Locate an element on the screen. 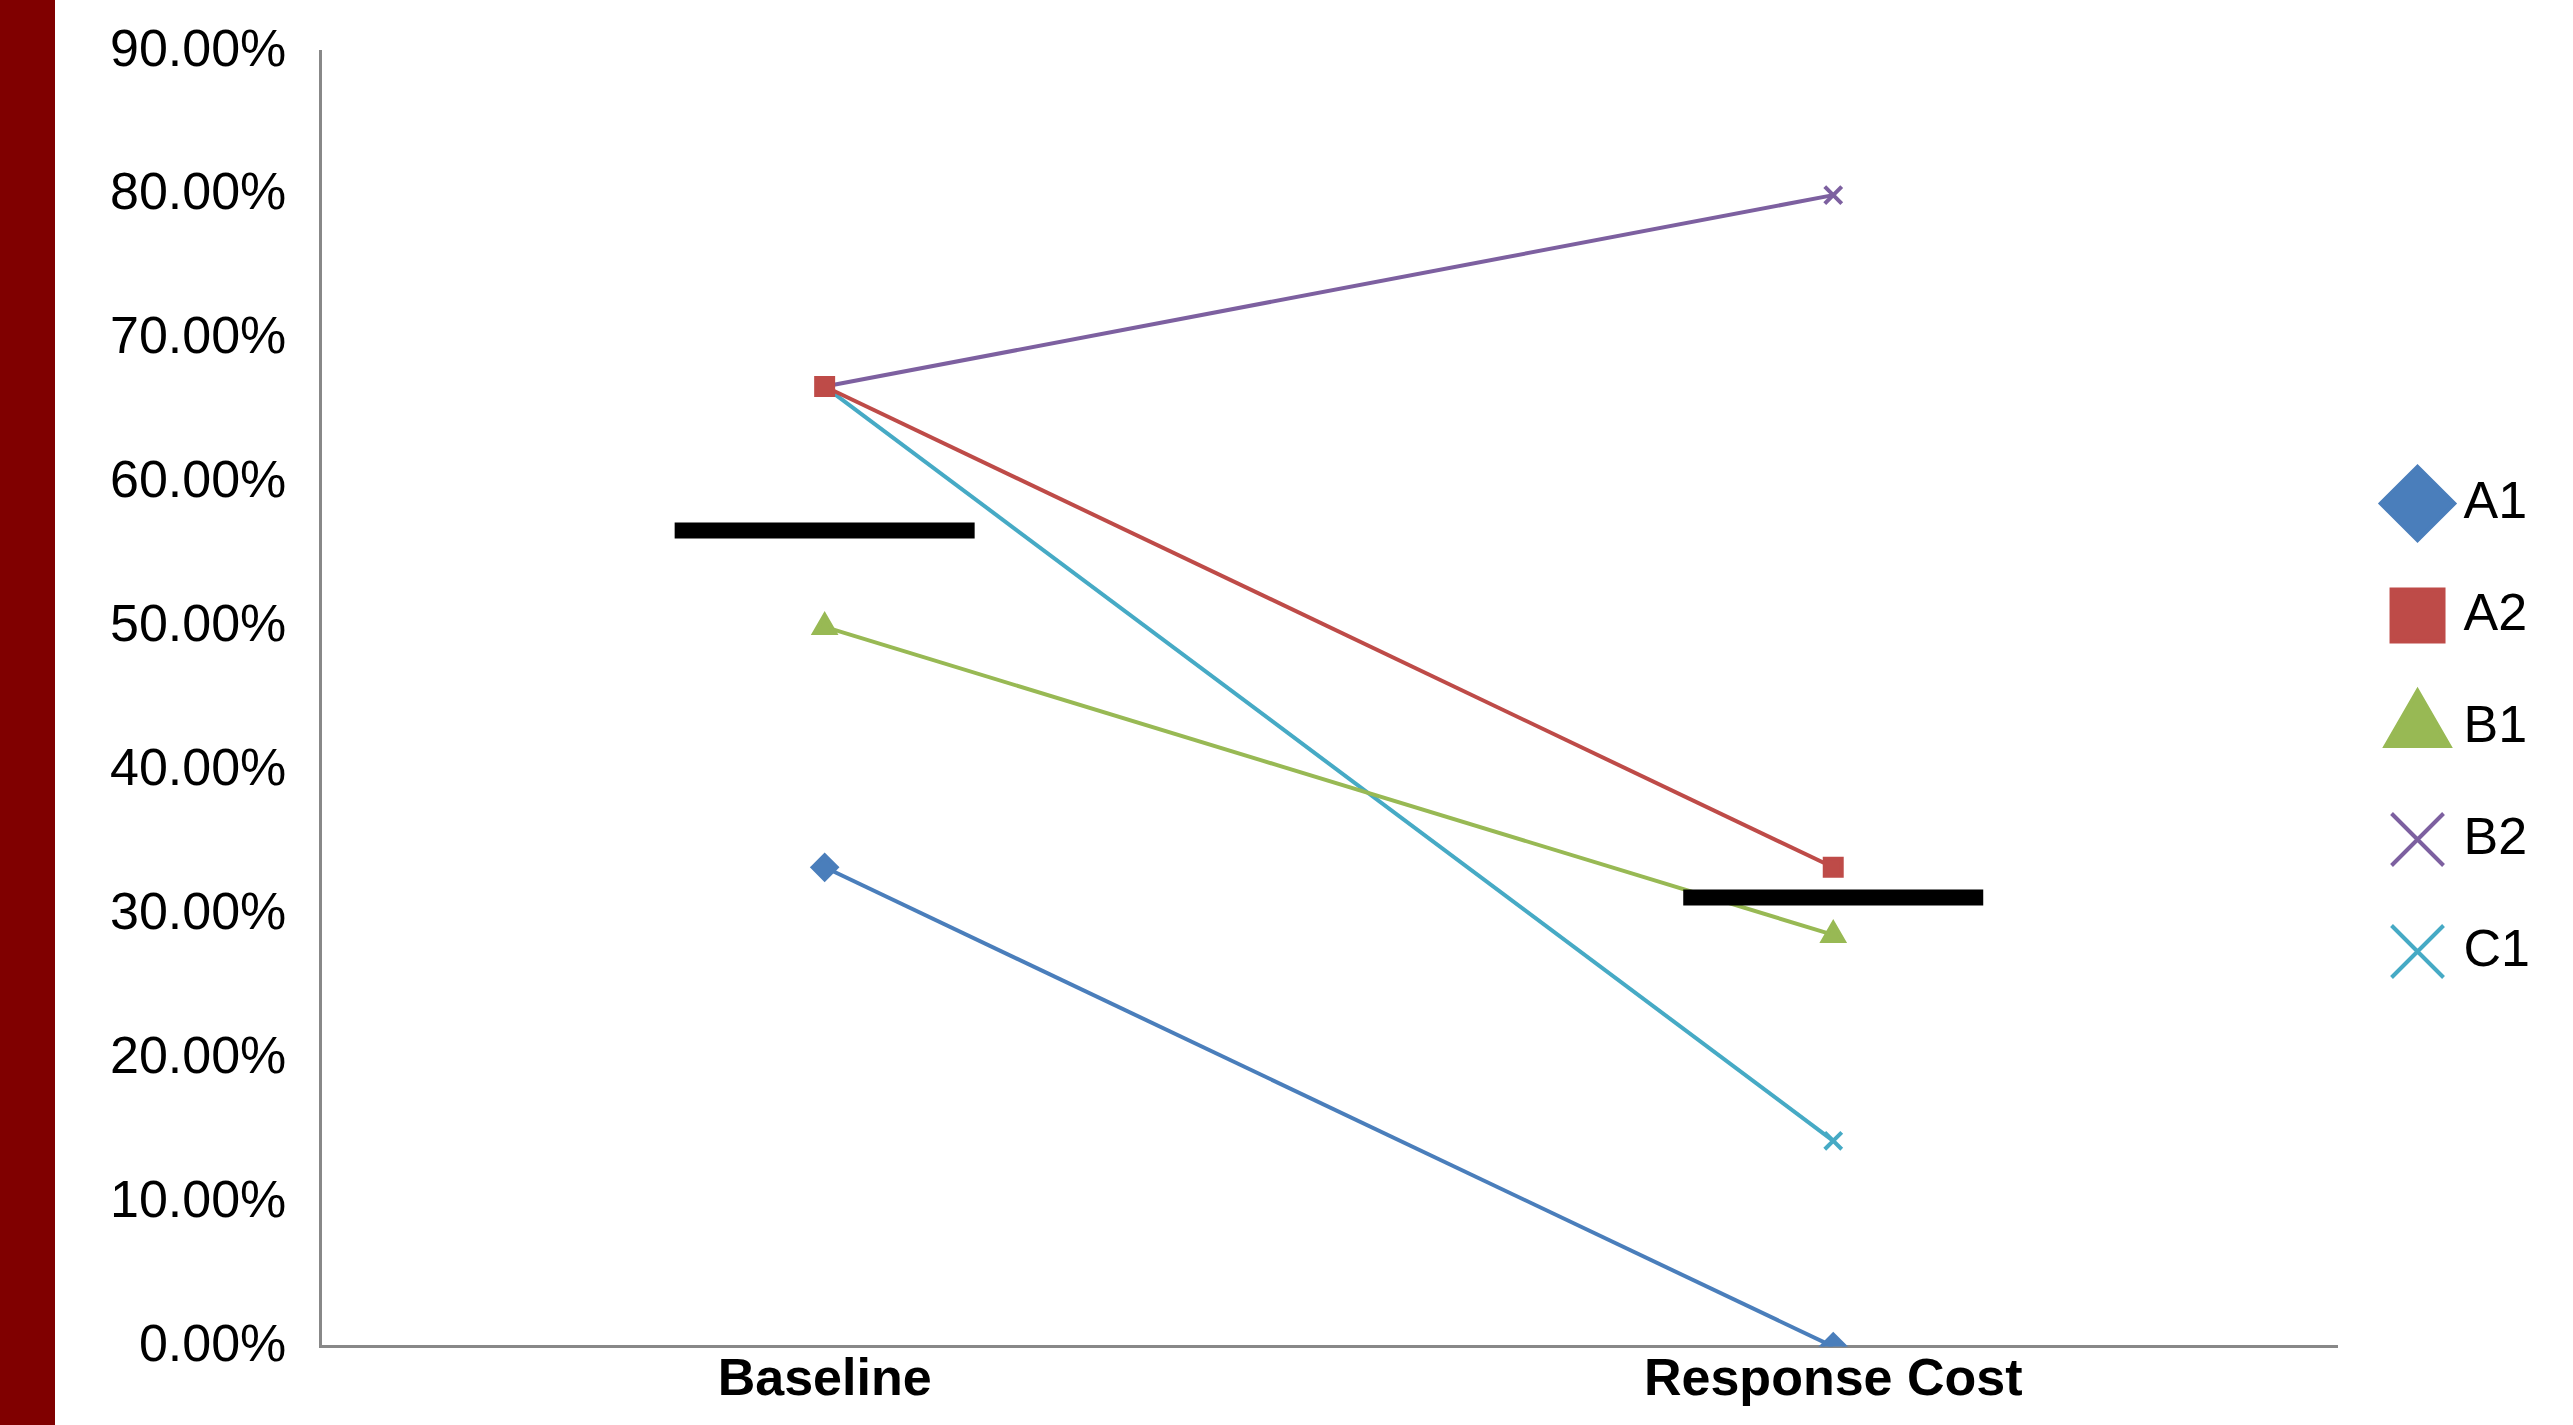  y-tick-label: 80.00% is located at coordinates (198, 191).